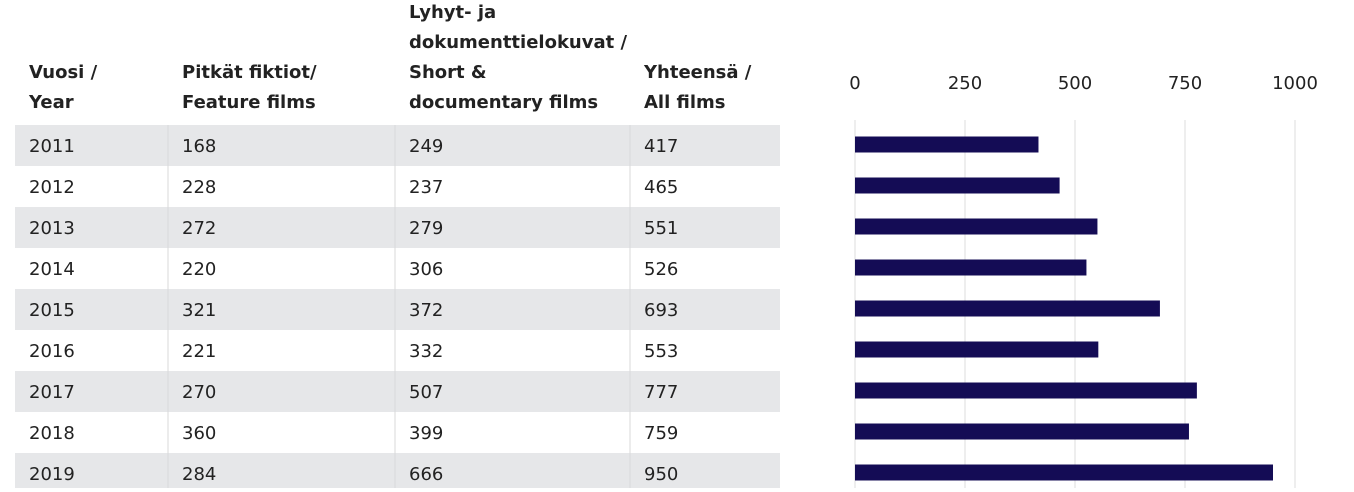  I want to click on cell: 399, so click(426, 433).